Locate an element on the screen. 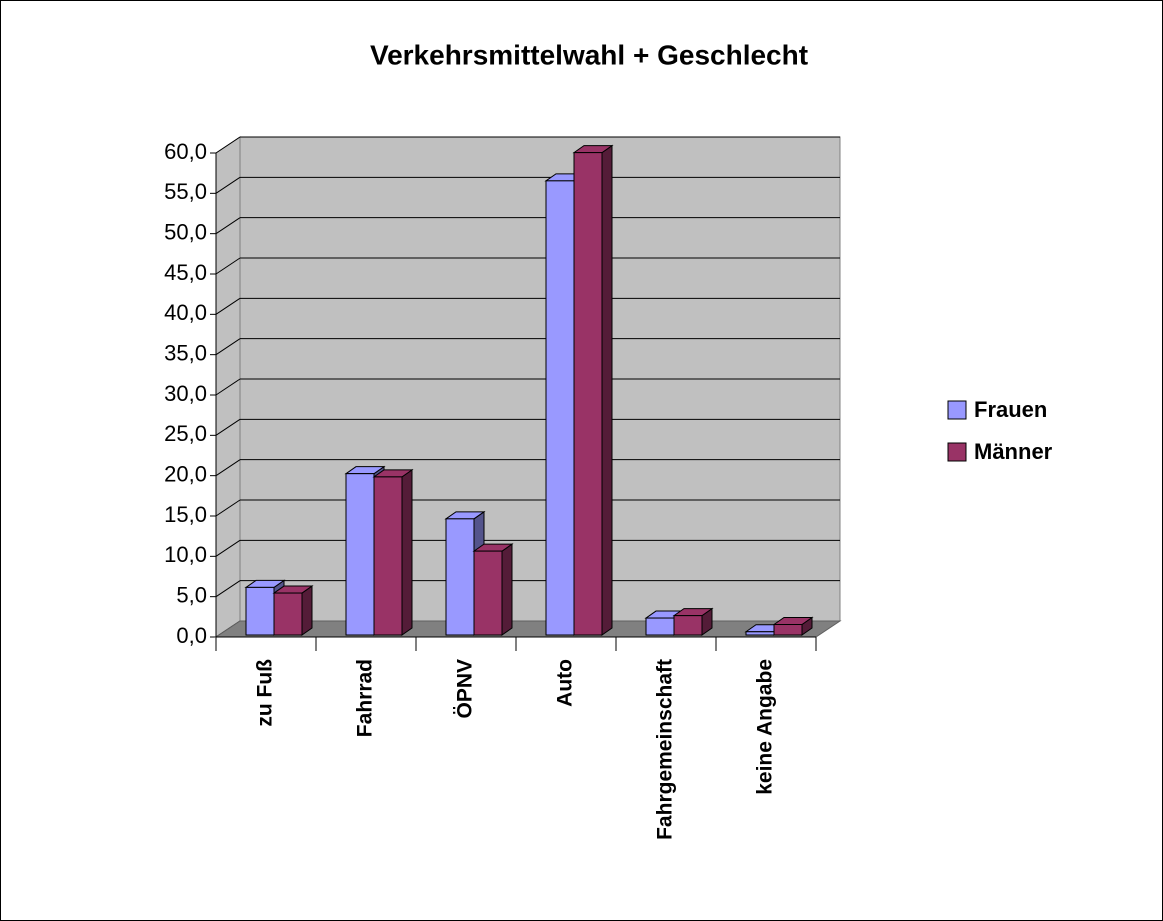 The image size is (1163, 921). y-tick-label: 60,0 is located at coordinates (185, 151).